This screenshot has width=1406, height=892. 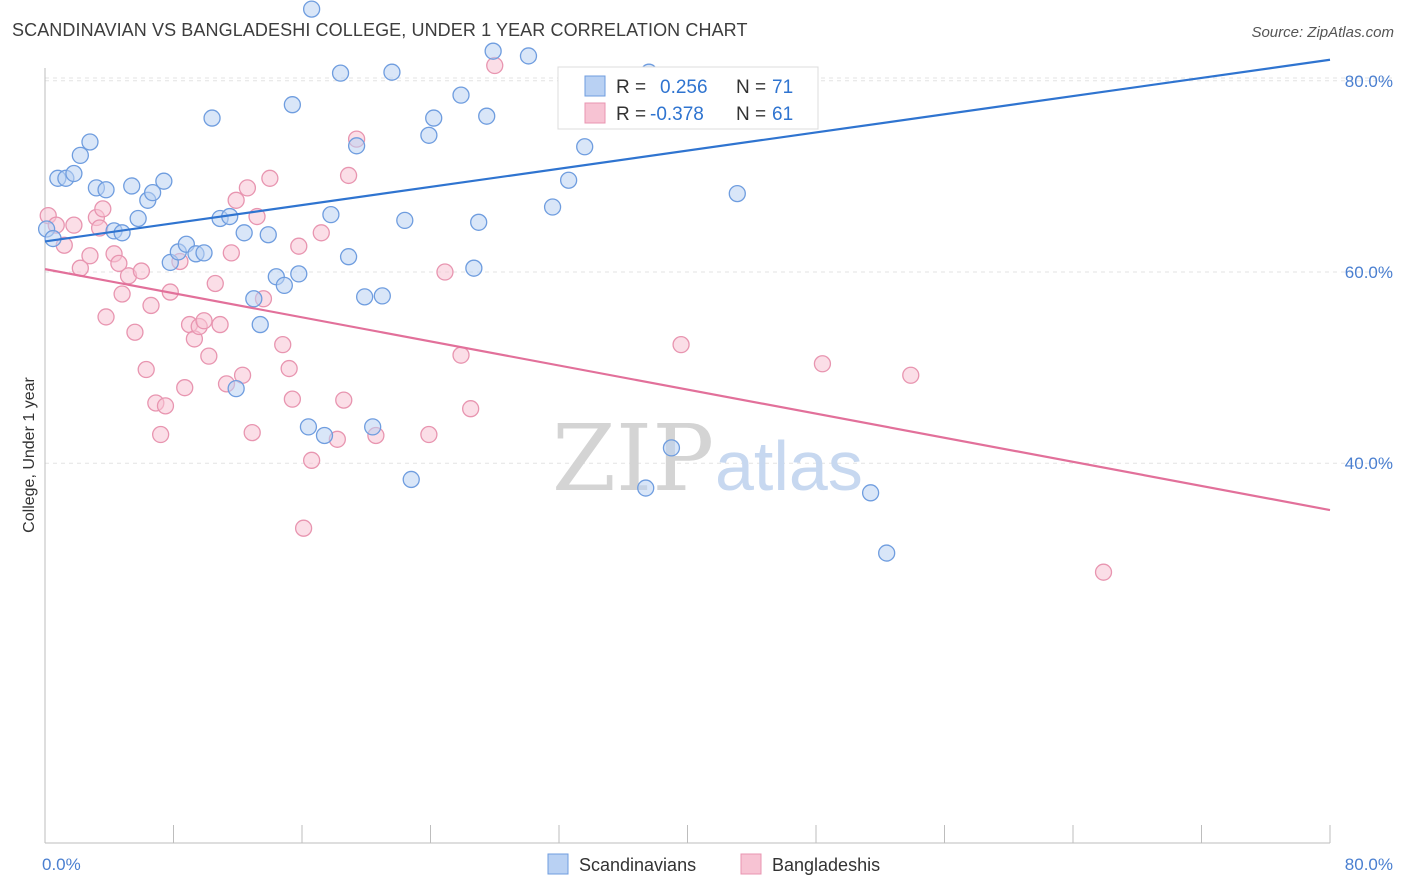 What do you see at coordinates (688, 98) in the screenshot?
I see `legend-top: R = 0.256 N = 71 R = -0.378 N = 61` at bounding box center [688, 98].